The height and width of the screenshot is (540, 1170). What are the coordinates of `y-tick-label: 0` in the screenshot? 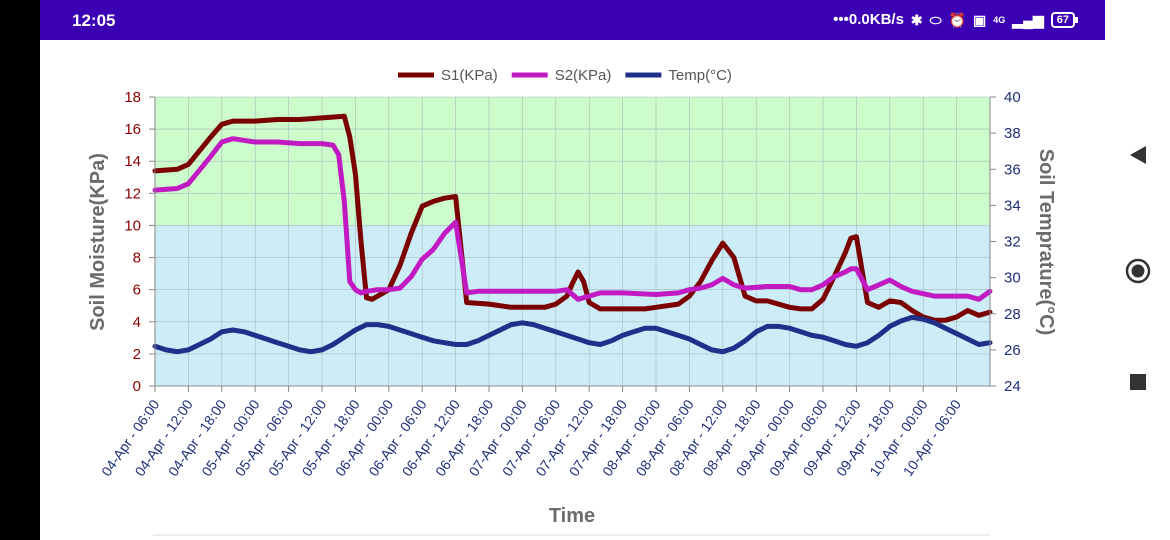 It's located at (137, 386).